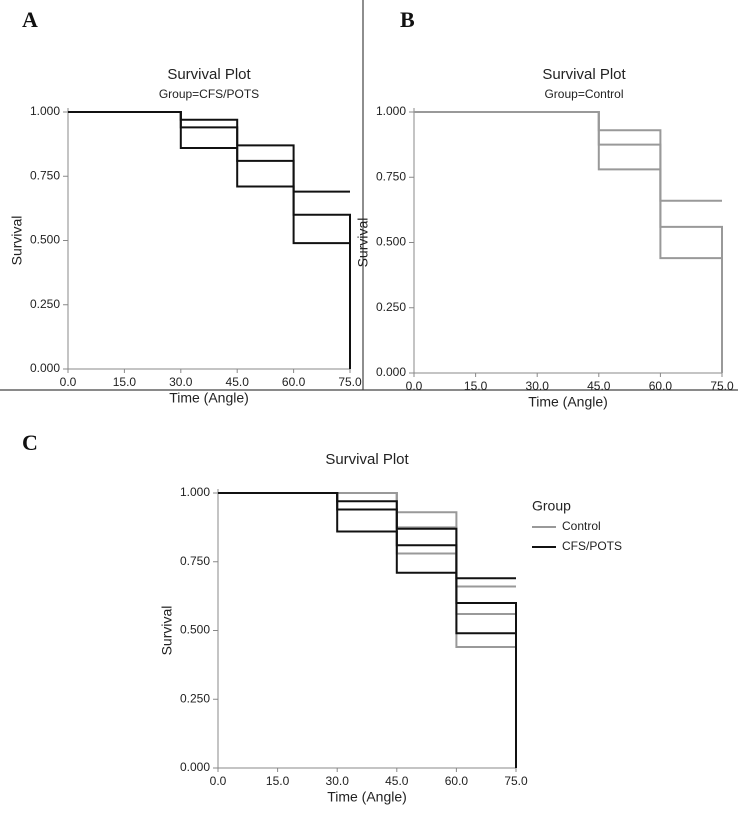 The width and height of the screenshot is (738, 817). Describe the element at coordinates (30, 19) in the screenshot. I see `panel-label: A` at that location.